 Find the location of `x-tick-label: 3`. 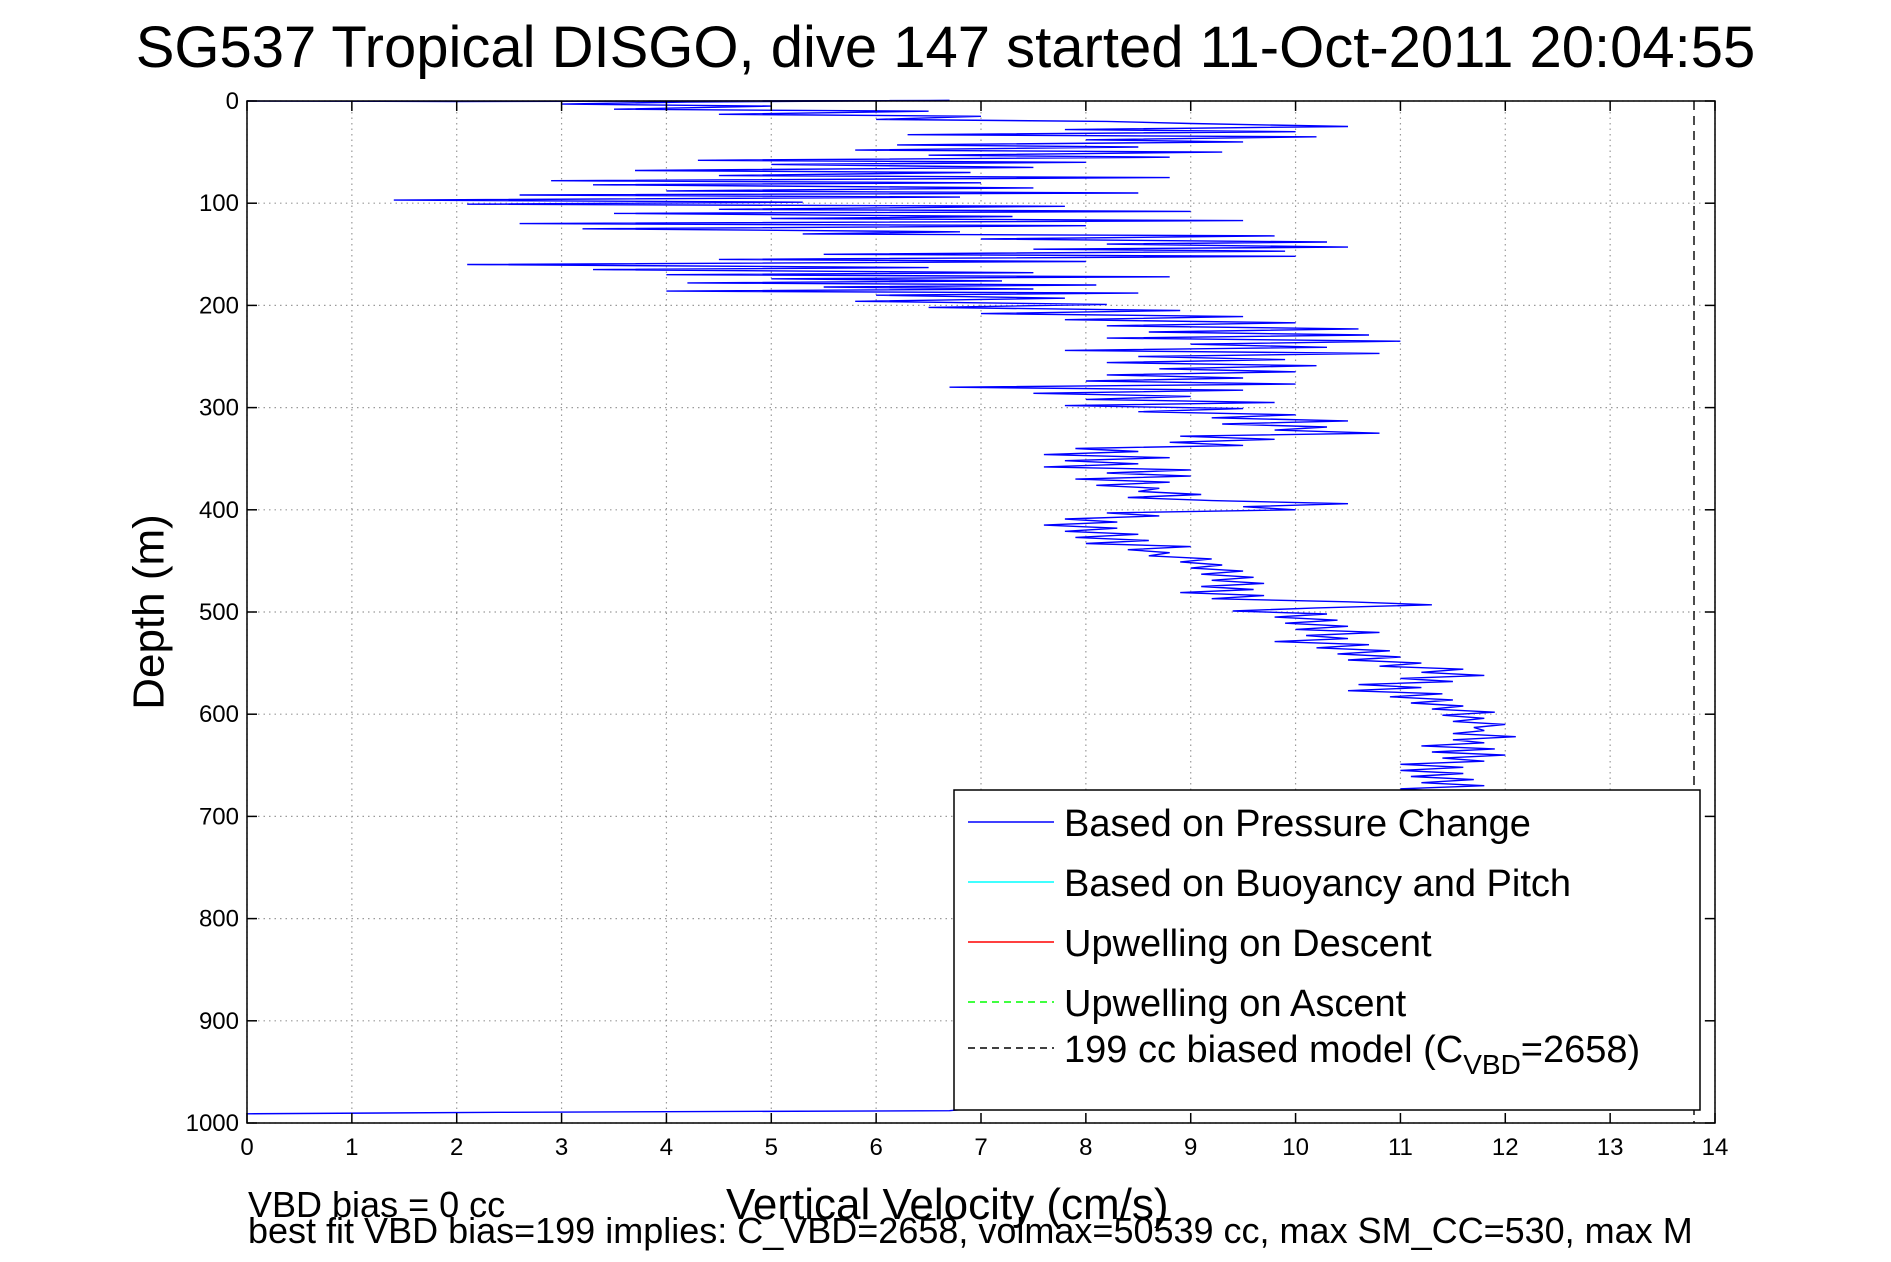

x-tick-label: 3 is located at coordinates (561, 1147).